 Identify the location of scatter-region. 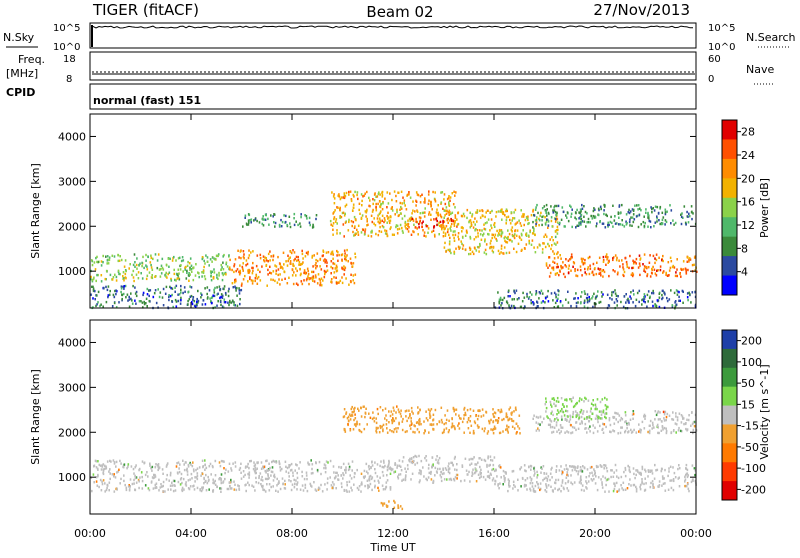
(392, 505).